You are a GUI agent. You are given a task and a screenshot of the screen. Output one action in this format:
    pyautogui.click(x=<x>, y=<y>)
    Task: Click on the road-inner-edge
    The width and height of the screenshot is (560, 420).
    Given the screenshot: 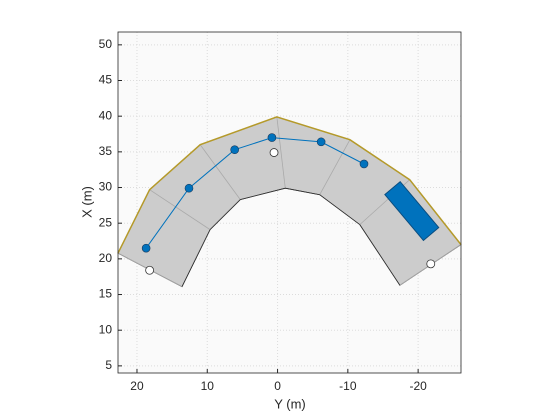 What is the action you would take?
    pyautogui.click(x=291, y=237)
    